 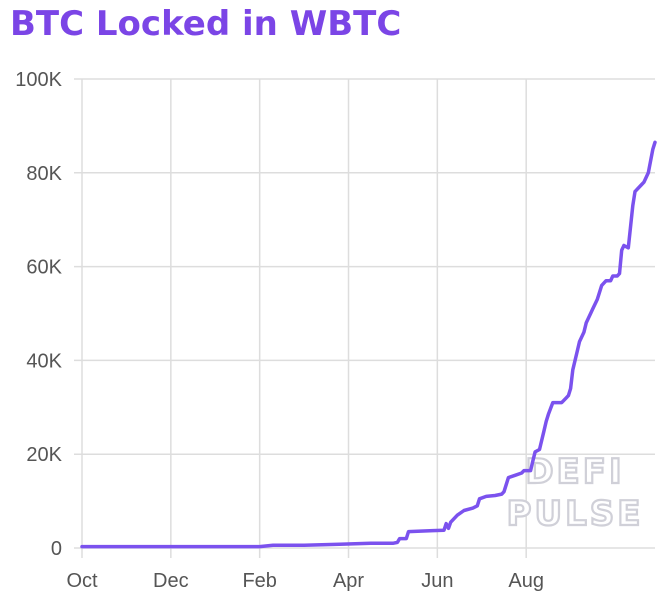 What do you see at coordinates (259, 581) in the screenshot?
I see `x-tick-label: Feb` at bounding box center [259, 581].